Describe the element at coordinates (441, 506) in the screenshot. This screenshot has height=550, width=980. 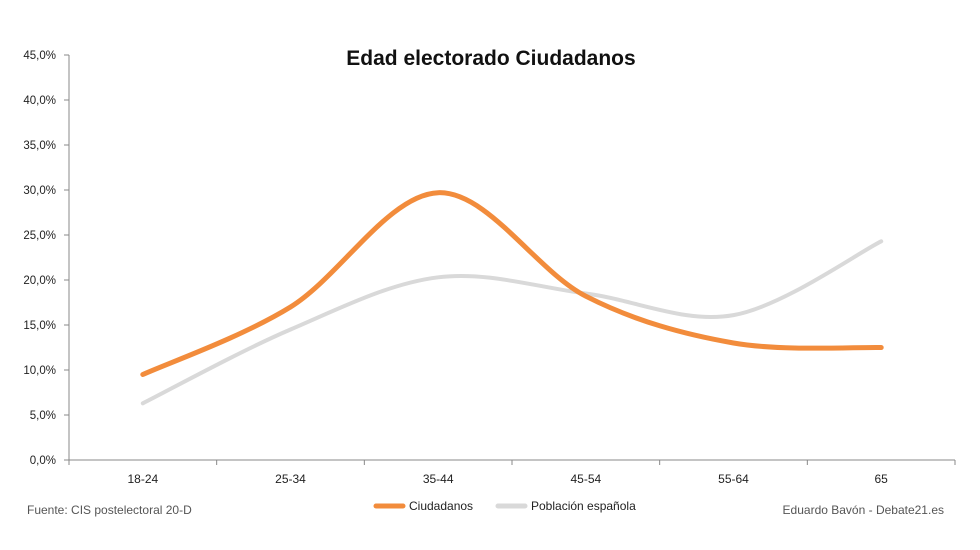
I see `legend-label-ciudadanos: Ciudadanos` at that location.